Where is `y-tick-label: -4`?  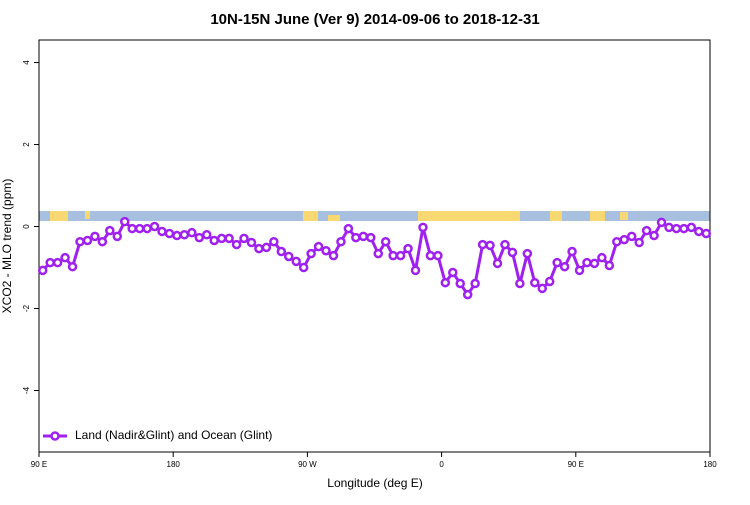 y-tick-label: -4 is located at coordinates (26, 390).